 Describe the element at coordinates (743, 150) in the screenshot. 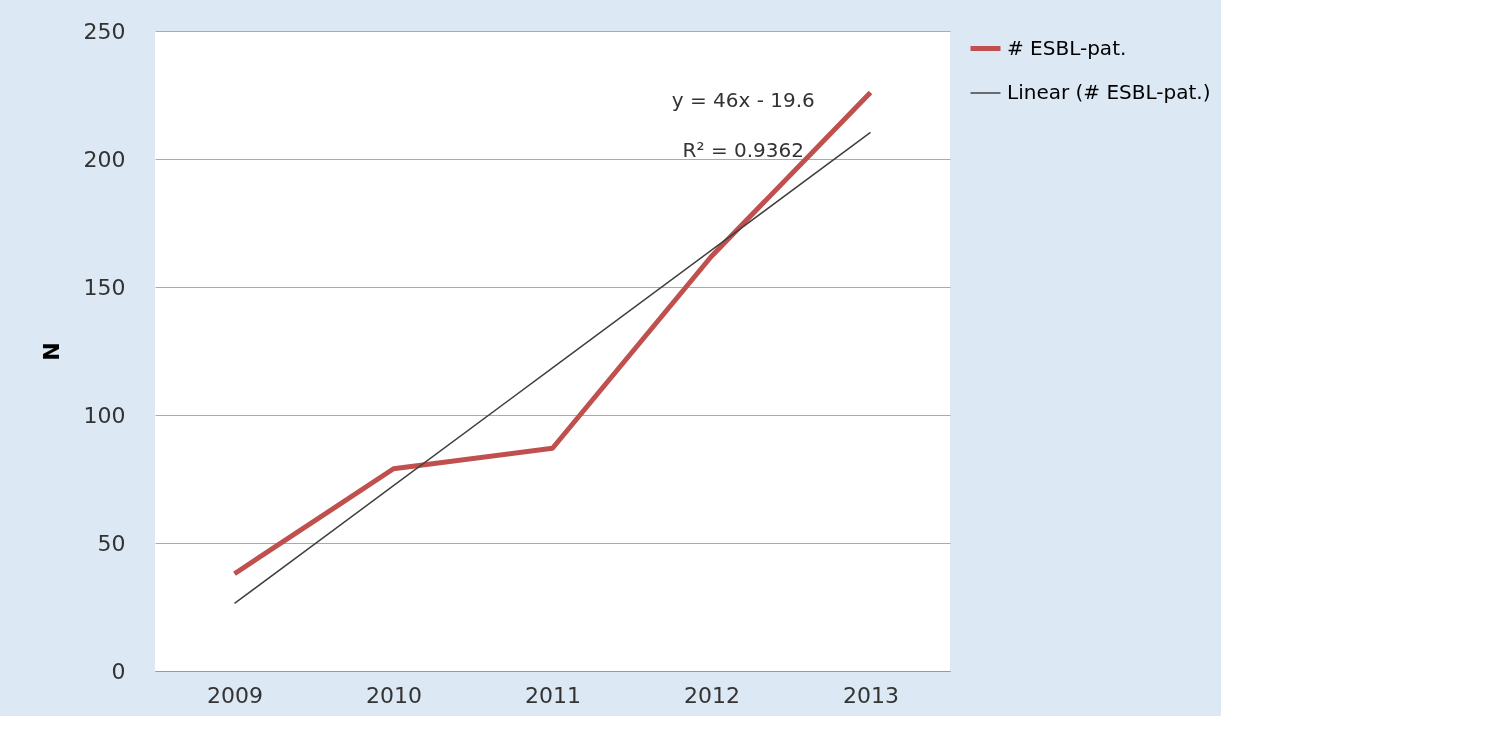

I see `annotation: R² = 0.9362` at that location.